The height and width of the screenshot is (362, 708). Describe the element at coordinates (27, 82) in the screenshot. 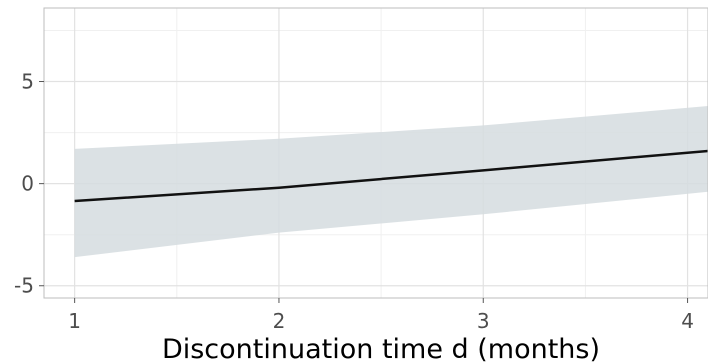

I see `y-tick-label: 5` at that location.